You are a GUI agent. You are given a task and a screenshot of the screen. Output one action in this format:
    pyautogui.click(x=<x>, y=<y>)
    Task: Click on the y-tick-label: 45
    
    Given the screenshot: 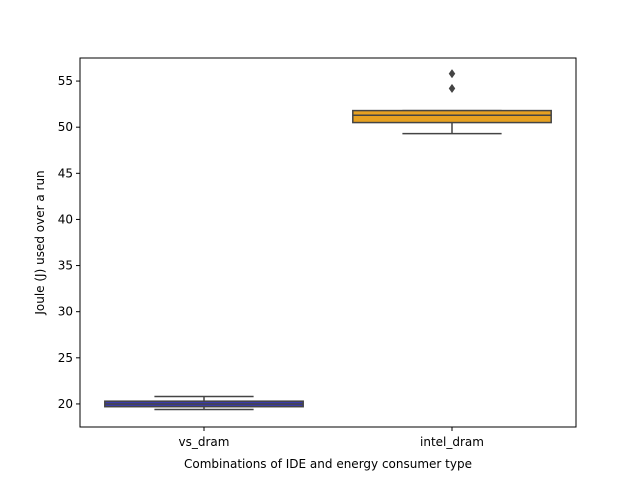 What is the action you would take?
    pyautogui.click(x=65, y=173)
    